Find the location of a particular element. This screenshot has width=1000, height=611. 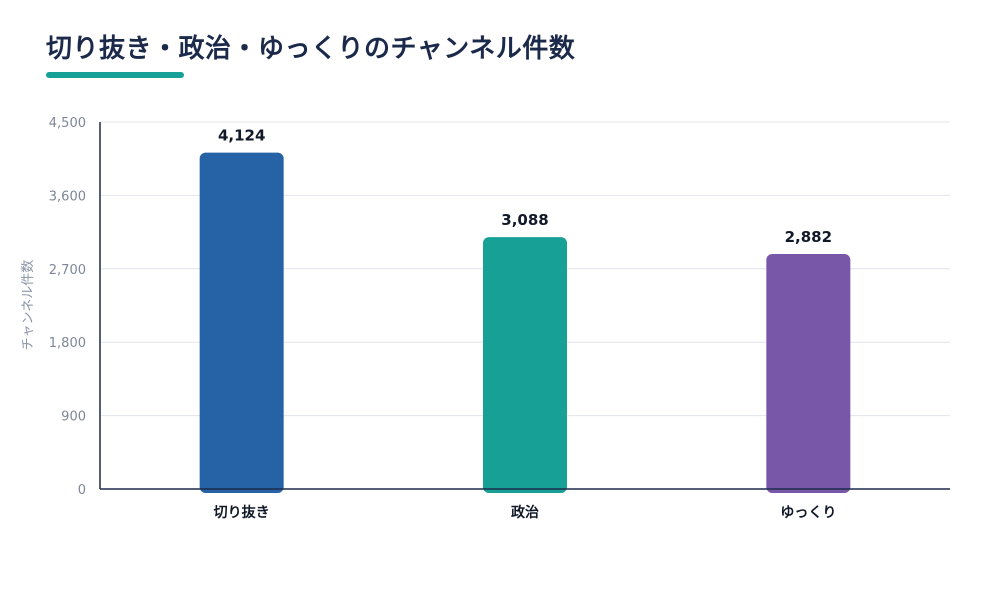

y-tick-label: 2,700 is located at coordinates (67, 270).